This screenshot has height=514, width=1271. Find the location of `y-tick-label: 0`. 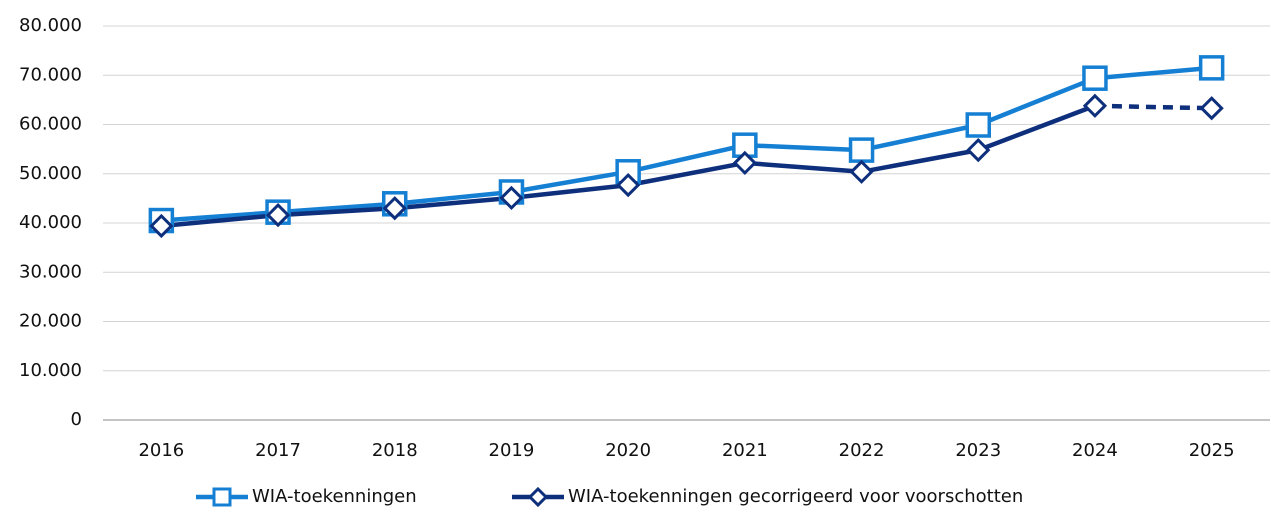

y-tick-label: 0 is located at coordinates (76, 419).